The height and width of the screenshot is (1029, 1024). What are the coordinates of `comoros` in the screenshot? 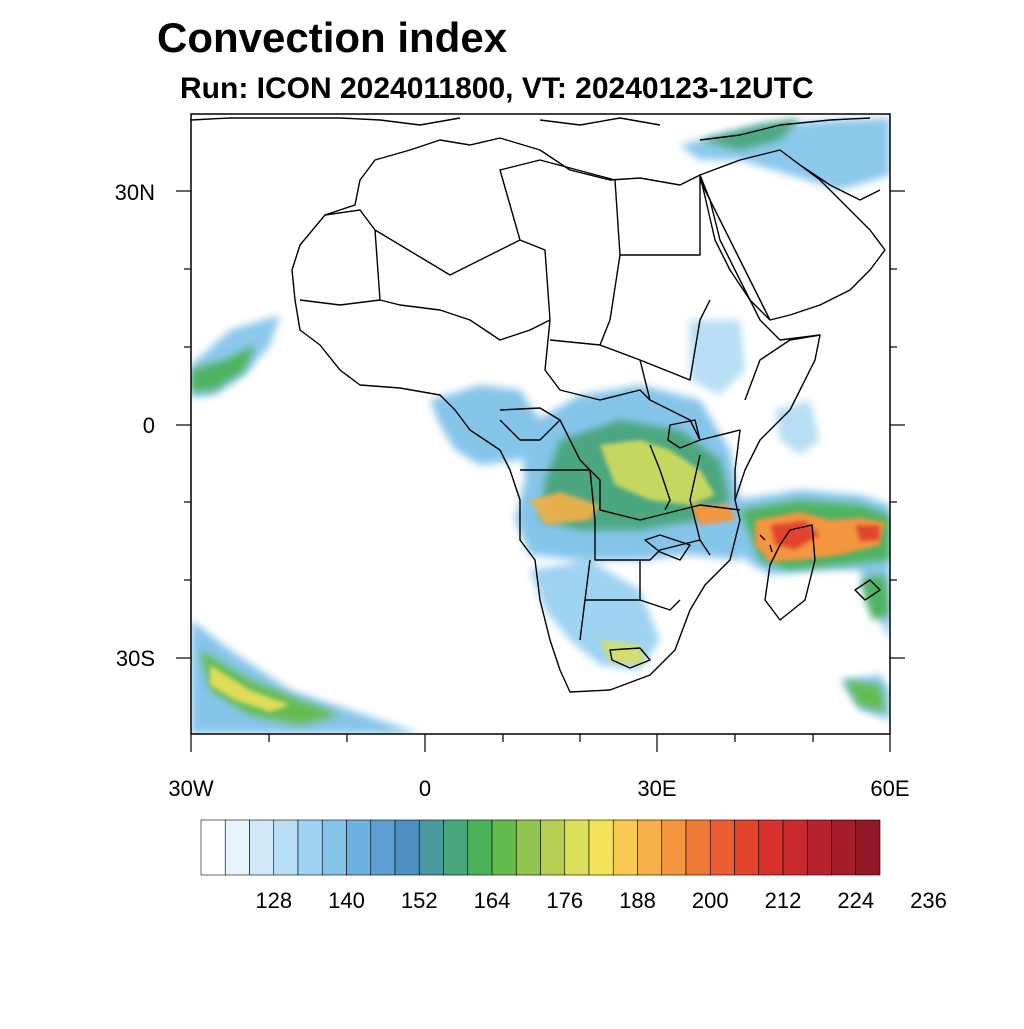 It's located at (766, 543).